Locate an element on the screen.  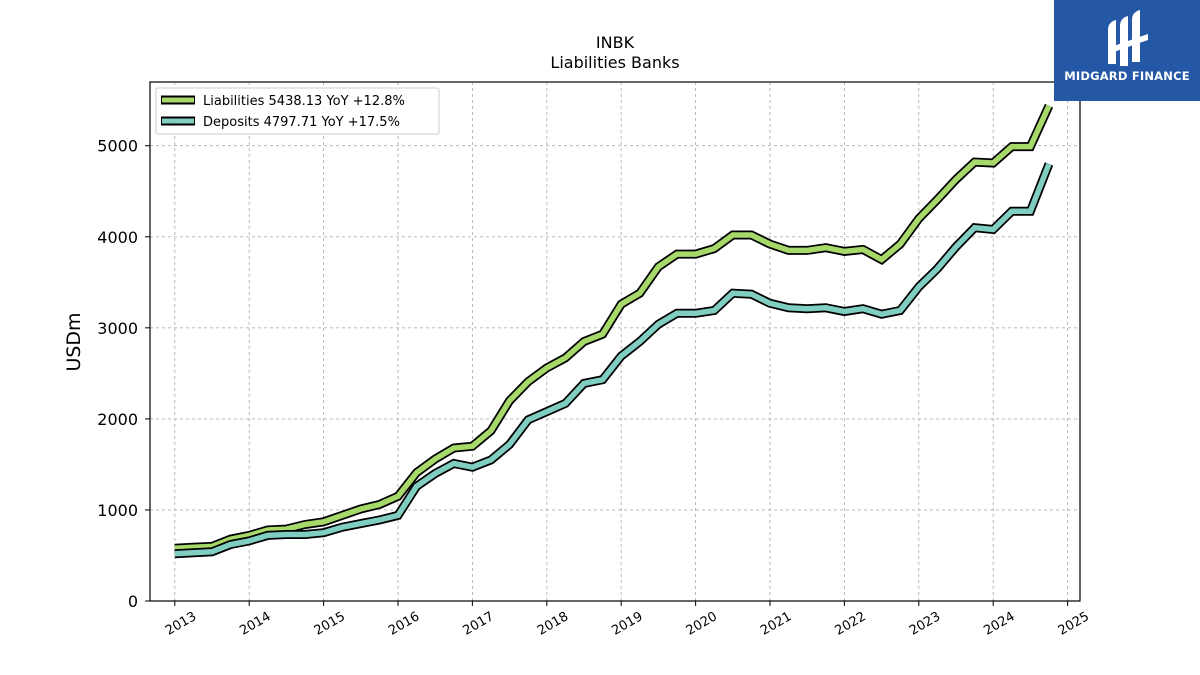
legend-label-deposits: Deposits 4797.71 YoY +17.5% is located at coordinates (301, 122).